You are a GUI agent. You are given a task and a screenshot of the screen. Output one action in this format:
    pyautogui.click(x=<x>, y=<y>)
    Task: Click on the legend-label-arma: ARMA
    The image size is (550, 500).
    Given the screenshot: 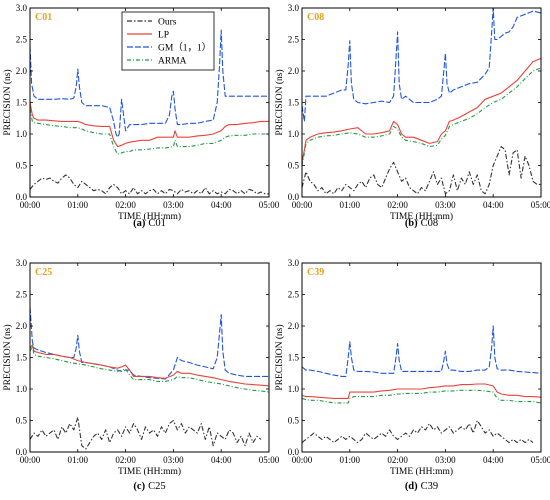 What is the action you would take?
    pyautogui.click(x=172, y=62)
    